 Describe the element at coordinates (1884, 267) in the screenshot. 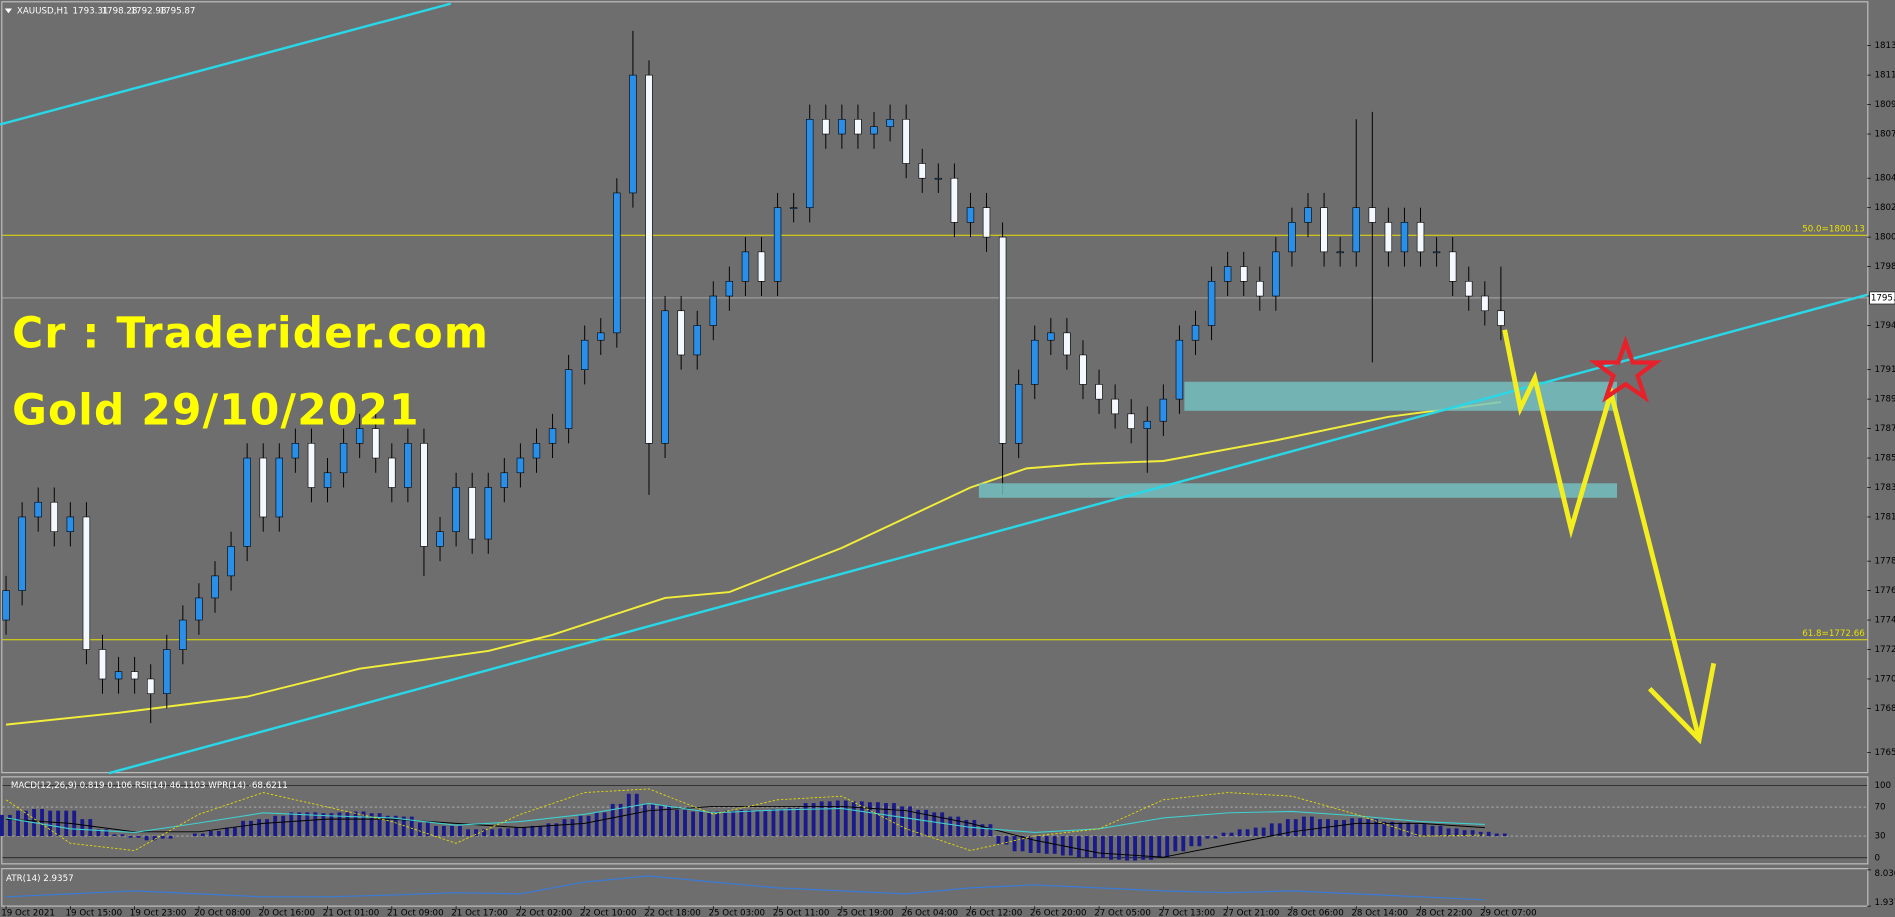

I see `y-tick-label: 1798` at that location.